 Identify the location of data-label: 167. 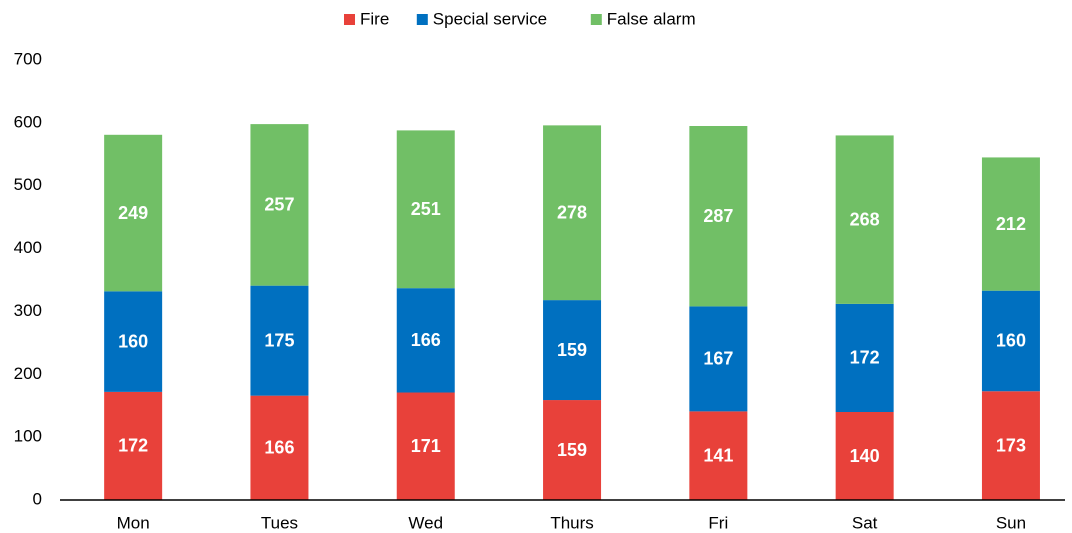
(718, 359).